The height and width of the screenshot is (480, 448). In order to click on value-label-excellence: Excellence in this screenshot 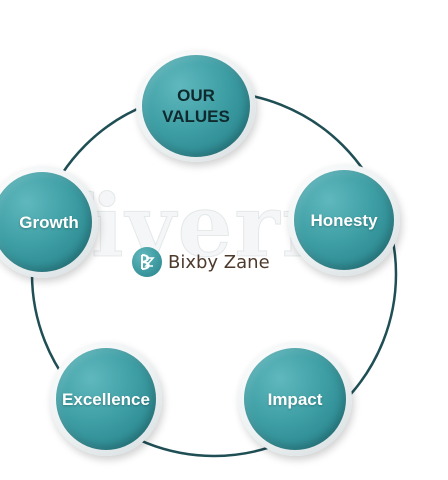, I will do `click(106, 399)`.